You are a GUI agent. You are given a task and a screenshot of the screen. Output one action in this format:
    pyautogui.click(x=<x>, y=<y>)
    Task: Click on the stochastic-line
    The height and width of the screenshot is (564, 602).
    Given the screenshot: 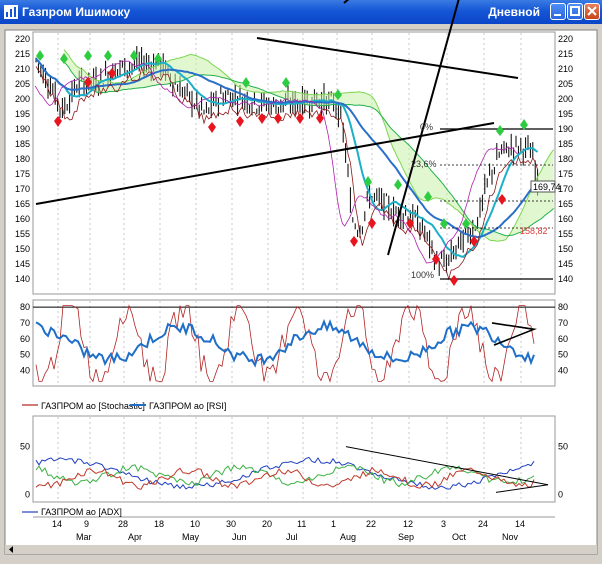 What is the action you would take?
    pyautogui.click(x=285, y=343)
    